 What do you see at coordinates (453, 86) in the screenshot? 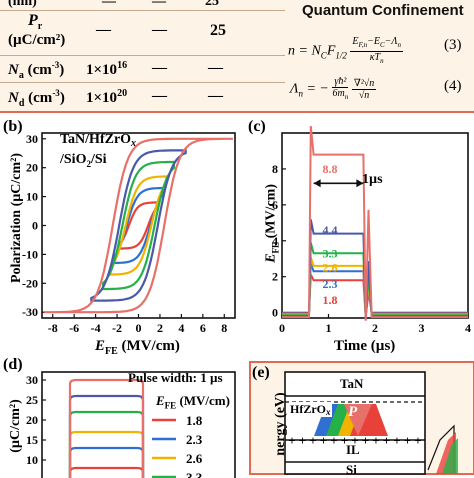
I see `equation-4-number: (4)` at bounding box center [453, 86].